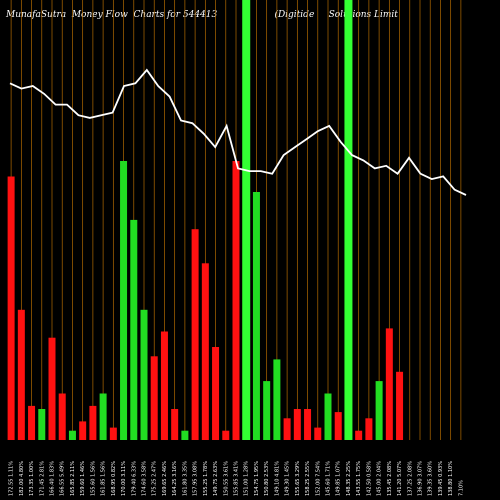 This screenshot has width=500, height=500. I want to click on x-tick-label: 142.50 0.58%, so click(369, 478).